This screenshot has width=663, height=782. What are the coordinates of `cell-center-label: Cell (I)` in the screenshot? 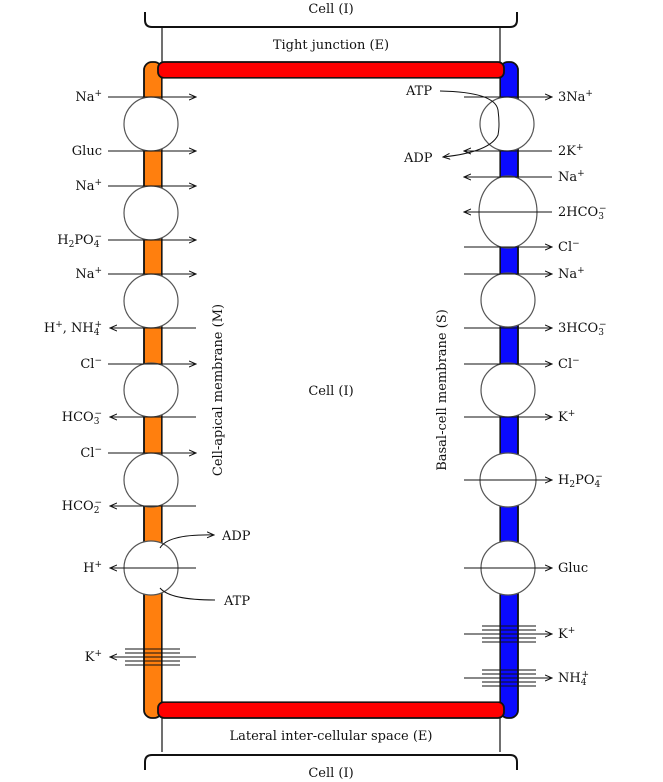 It's located at (330, 391).